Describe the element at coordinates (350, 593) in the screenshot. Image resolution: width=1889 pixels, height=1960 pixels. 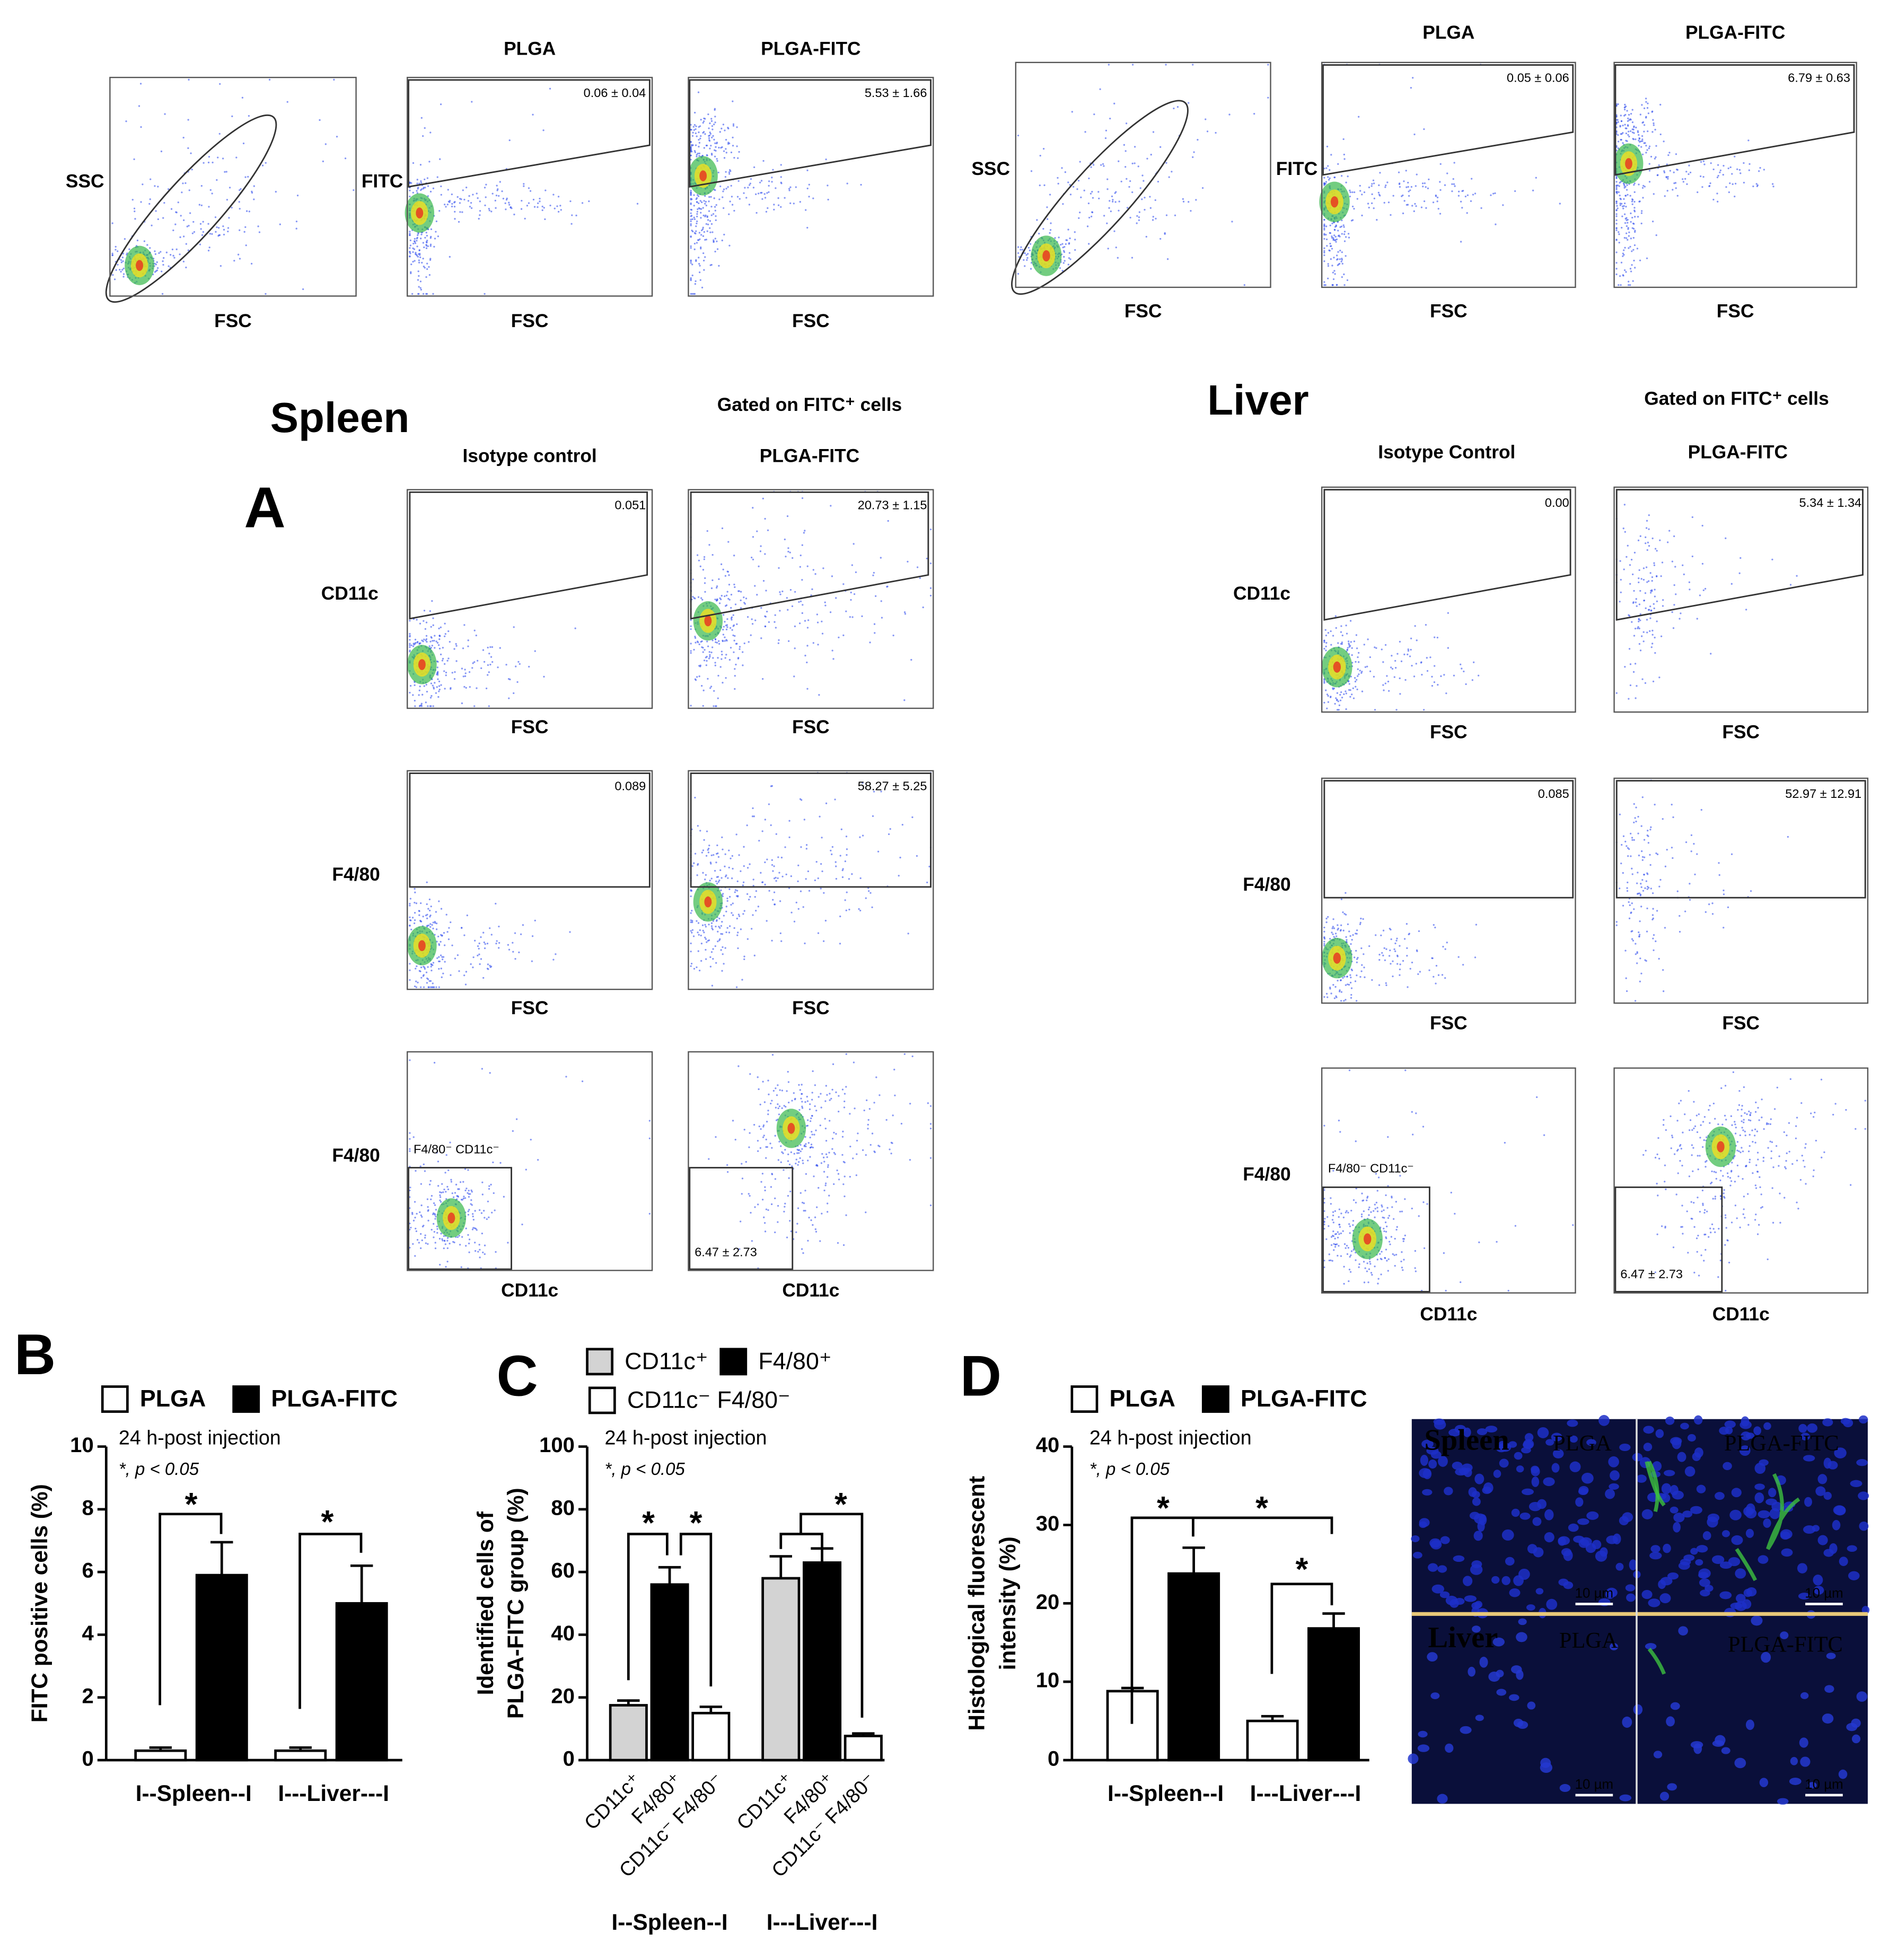
I see `y-axis-label: CD11c` at that location.